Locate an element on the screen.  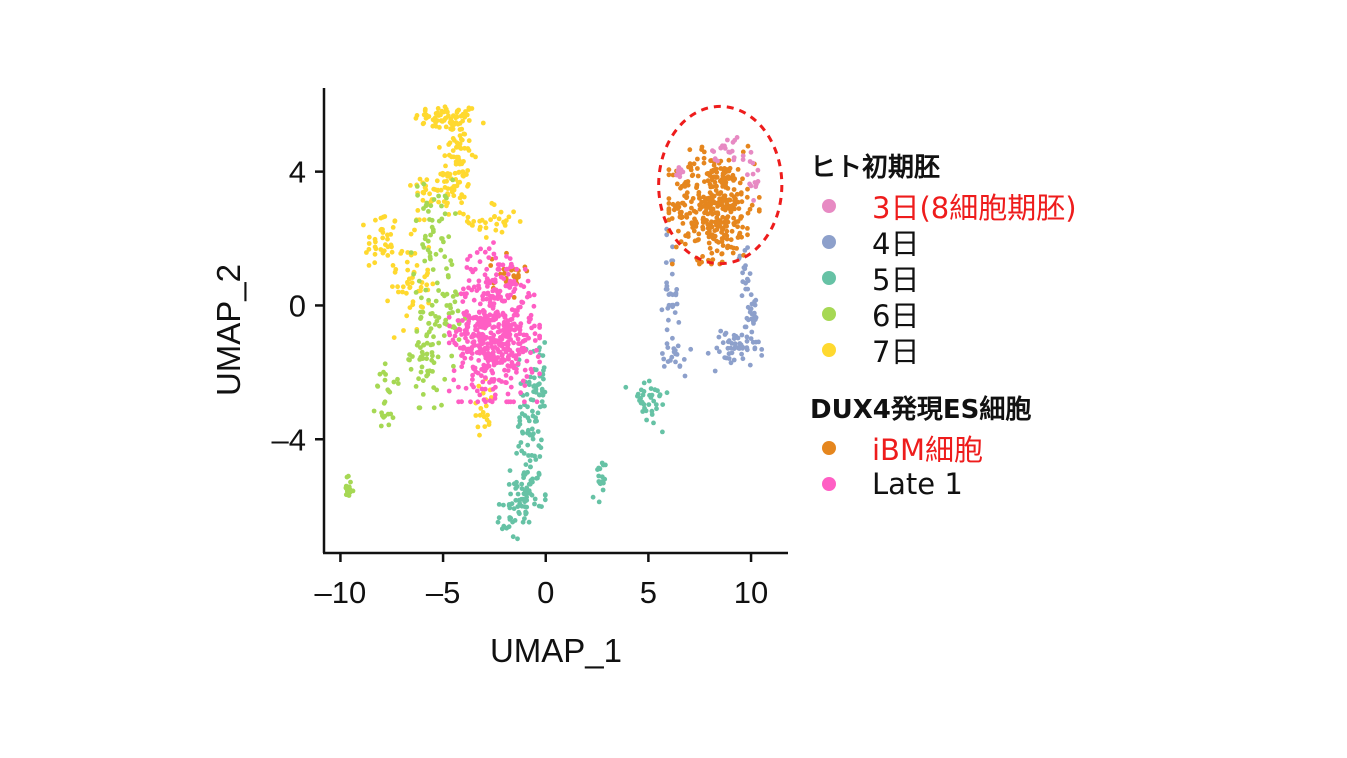
legend-label-day6: 6日 is located at coordinates (896, 316).